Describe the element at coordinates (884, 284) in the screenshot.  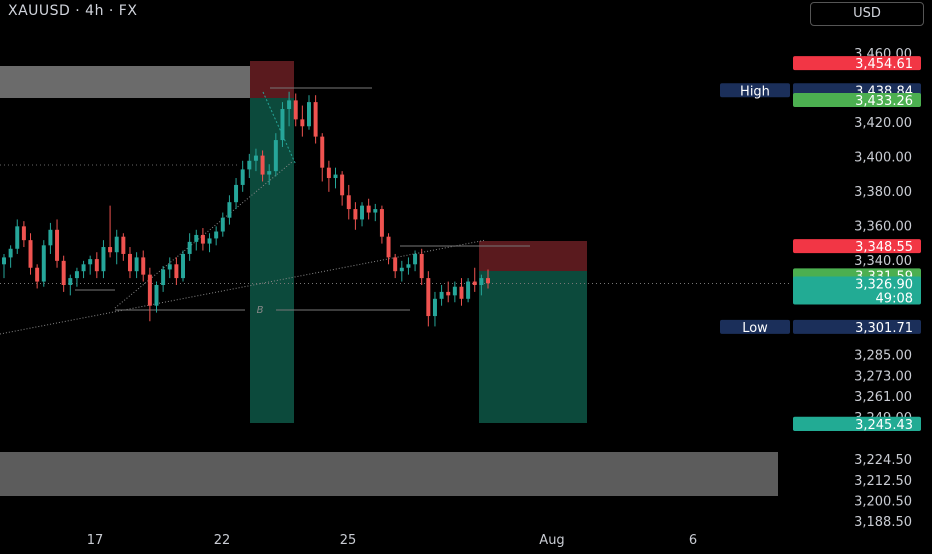
I see `price-label-current-text: 3,326.90` at that location.